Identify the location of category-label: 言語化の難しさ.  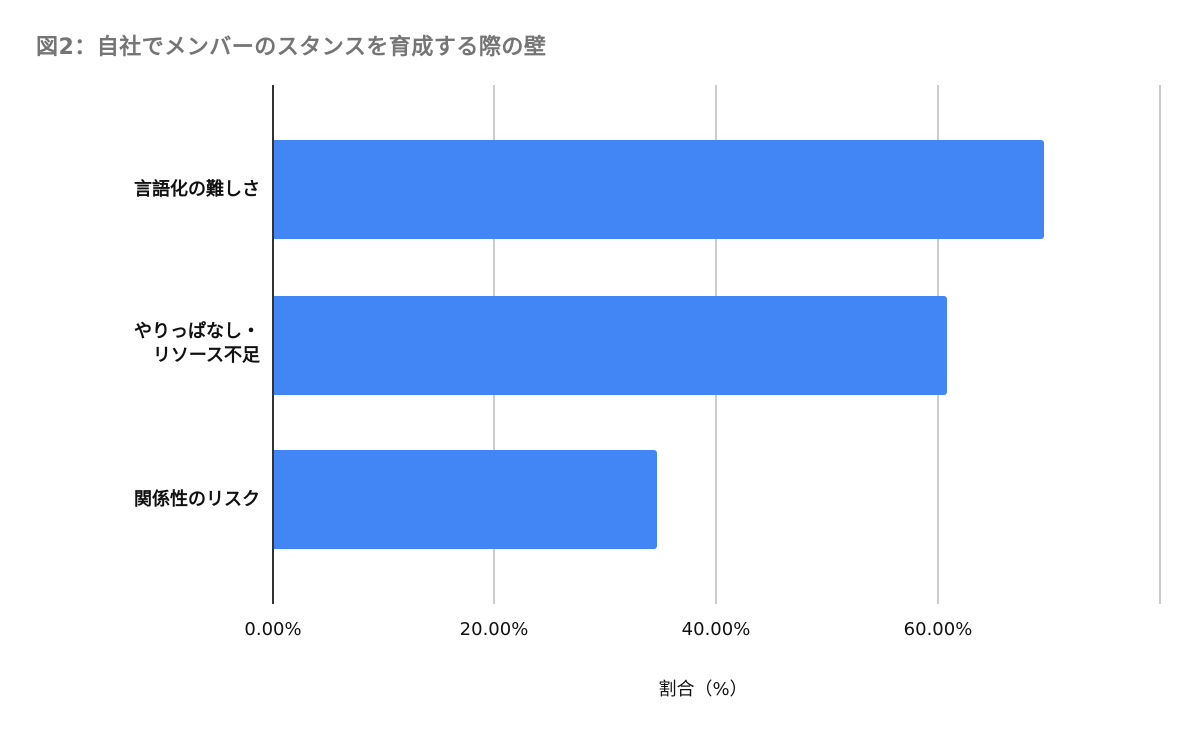
(197, 189).